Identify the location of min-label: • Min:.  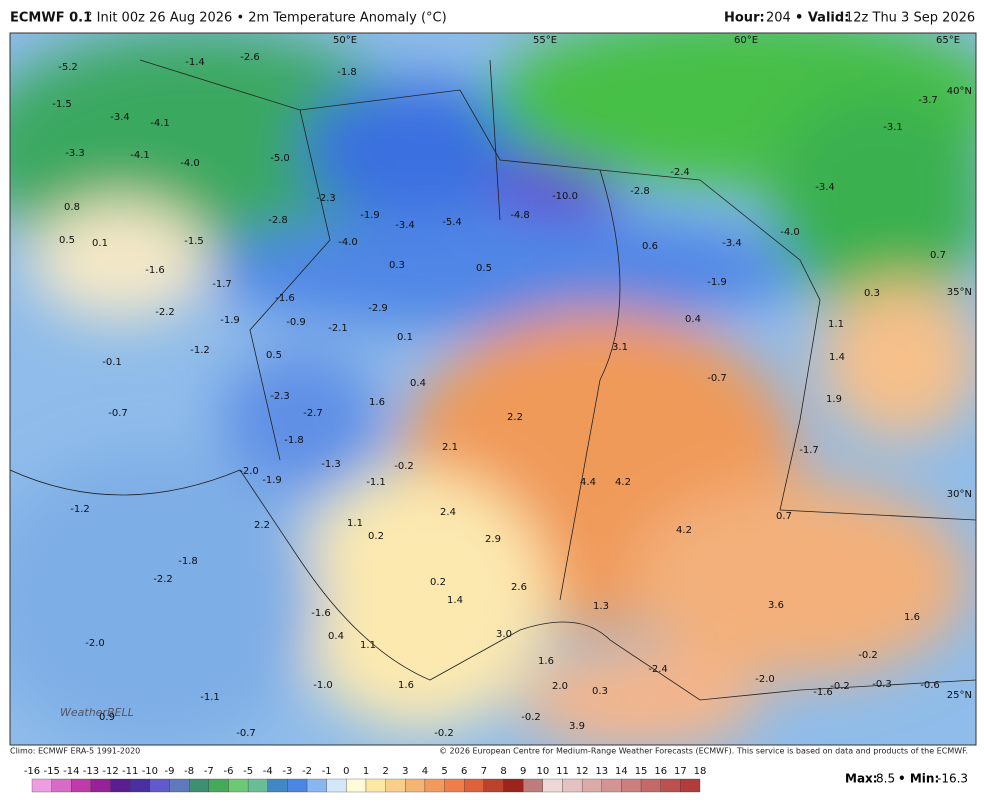
(918, 779).